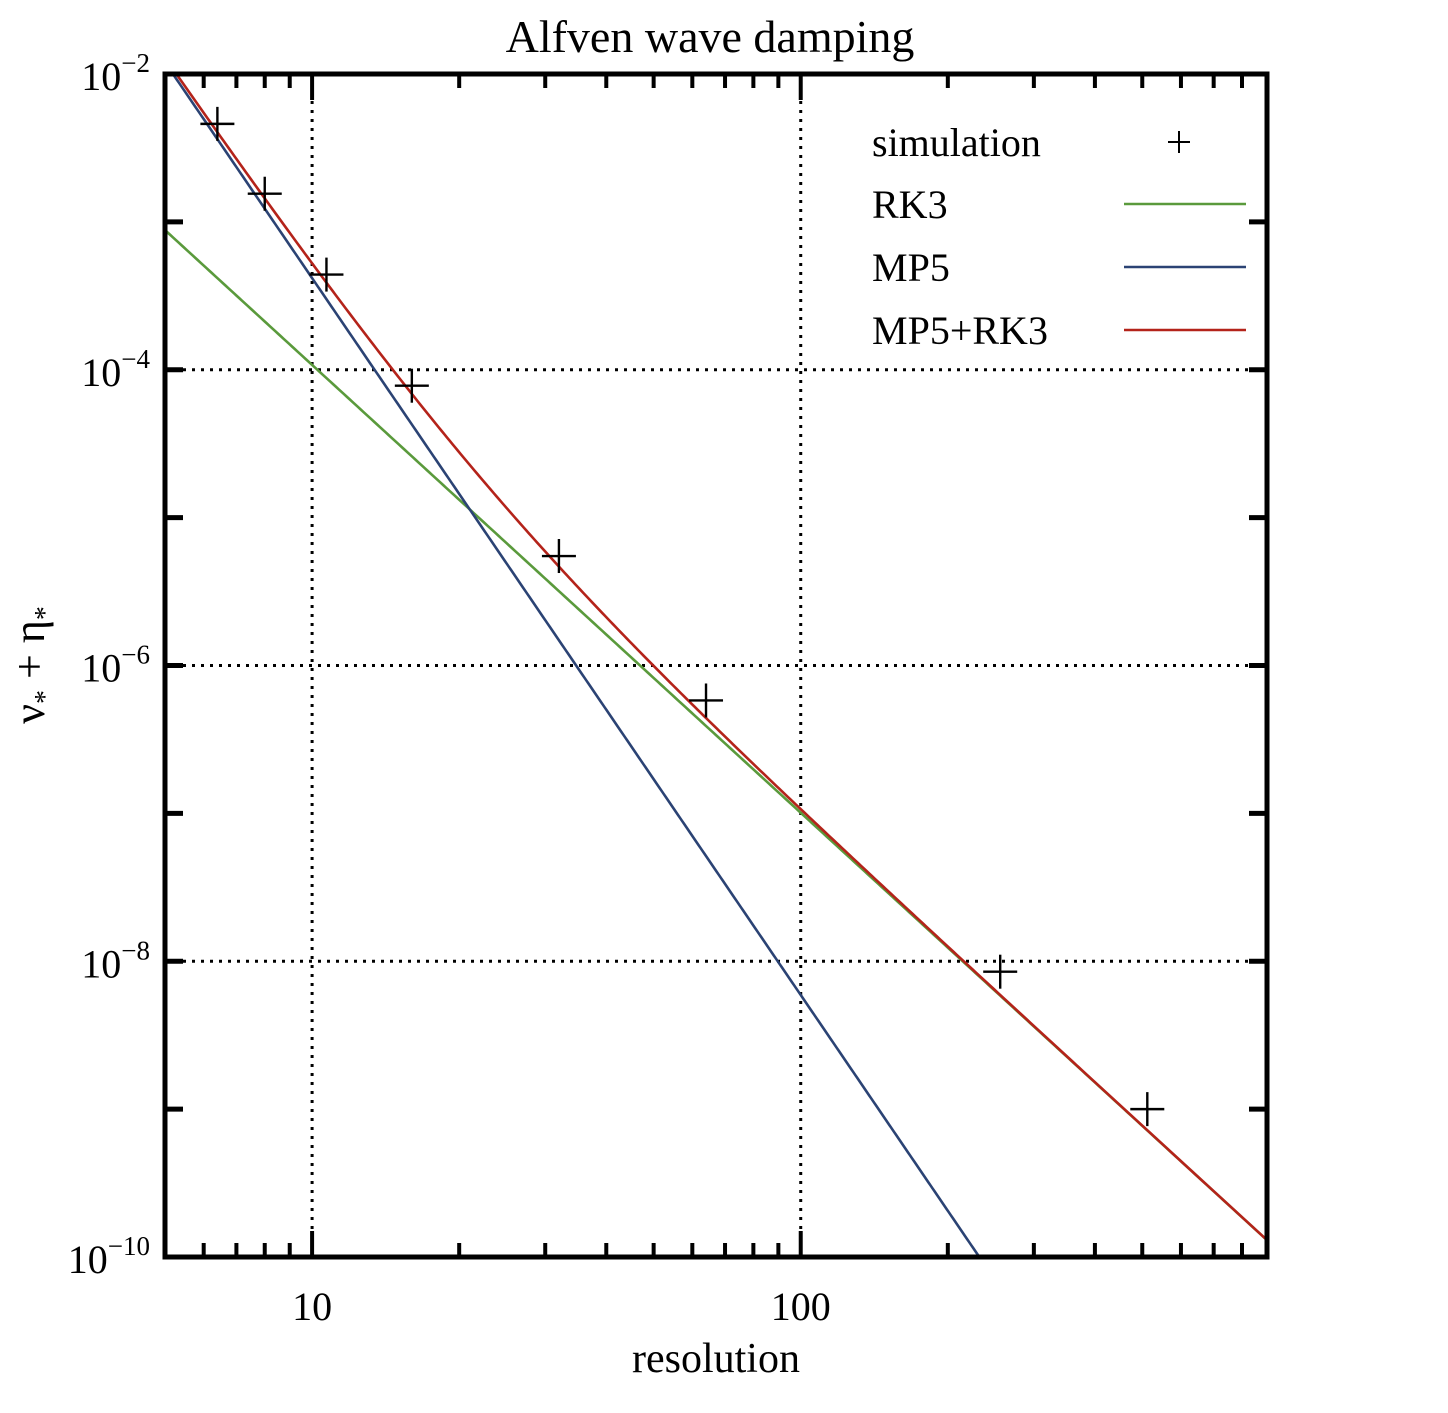 The image size is (1448, 1413). What do you see at coordinates (135, 359) in the screenshot?
I see `y-tick-label-exponent: −4` at bounding box center [135, 359].